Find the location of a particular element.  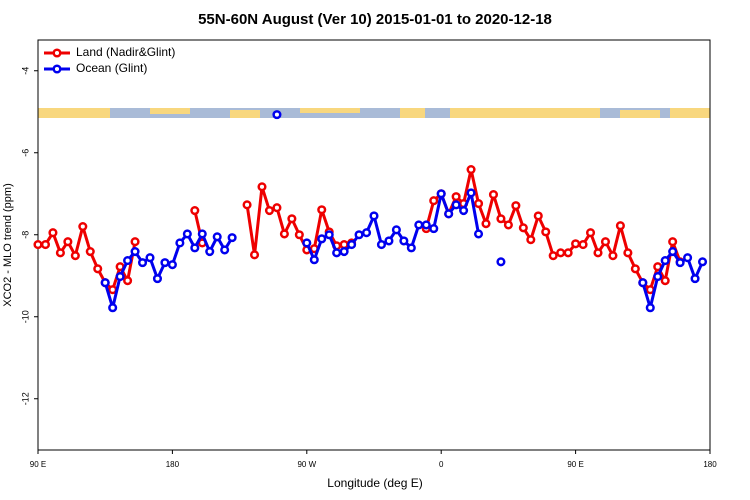

x-axis-label: Longitude (deg E) is located at coordinates (374, 483).